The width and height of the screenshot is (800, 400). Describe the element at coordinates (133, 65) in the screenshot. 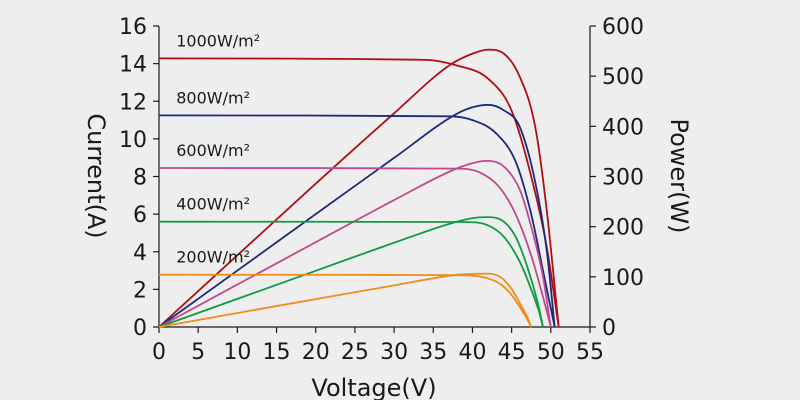

I see `y-left-tick-label: 14` at that location.